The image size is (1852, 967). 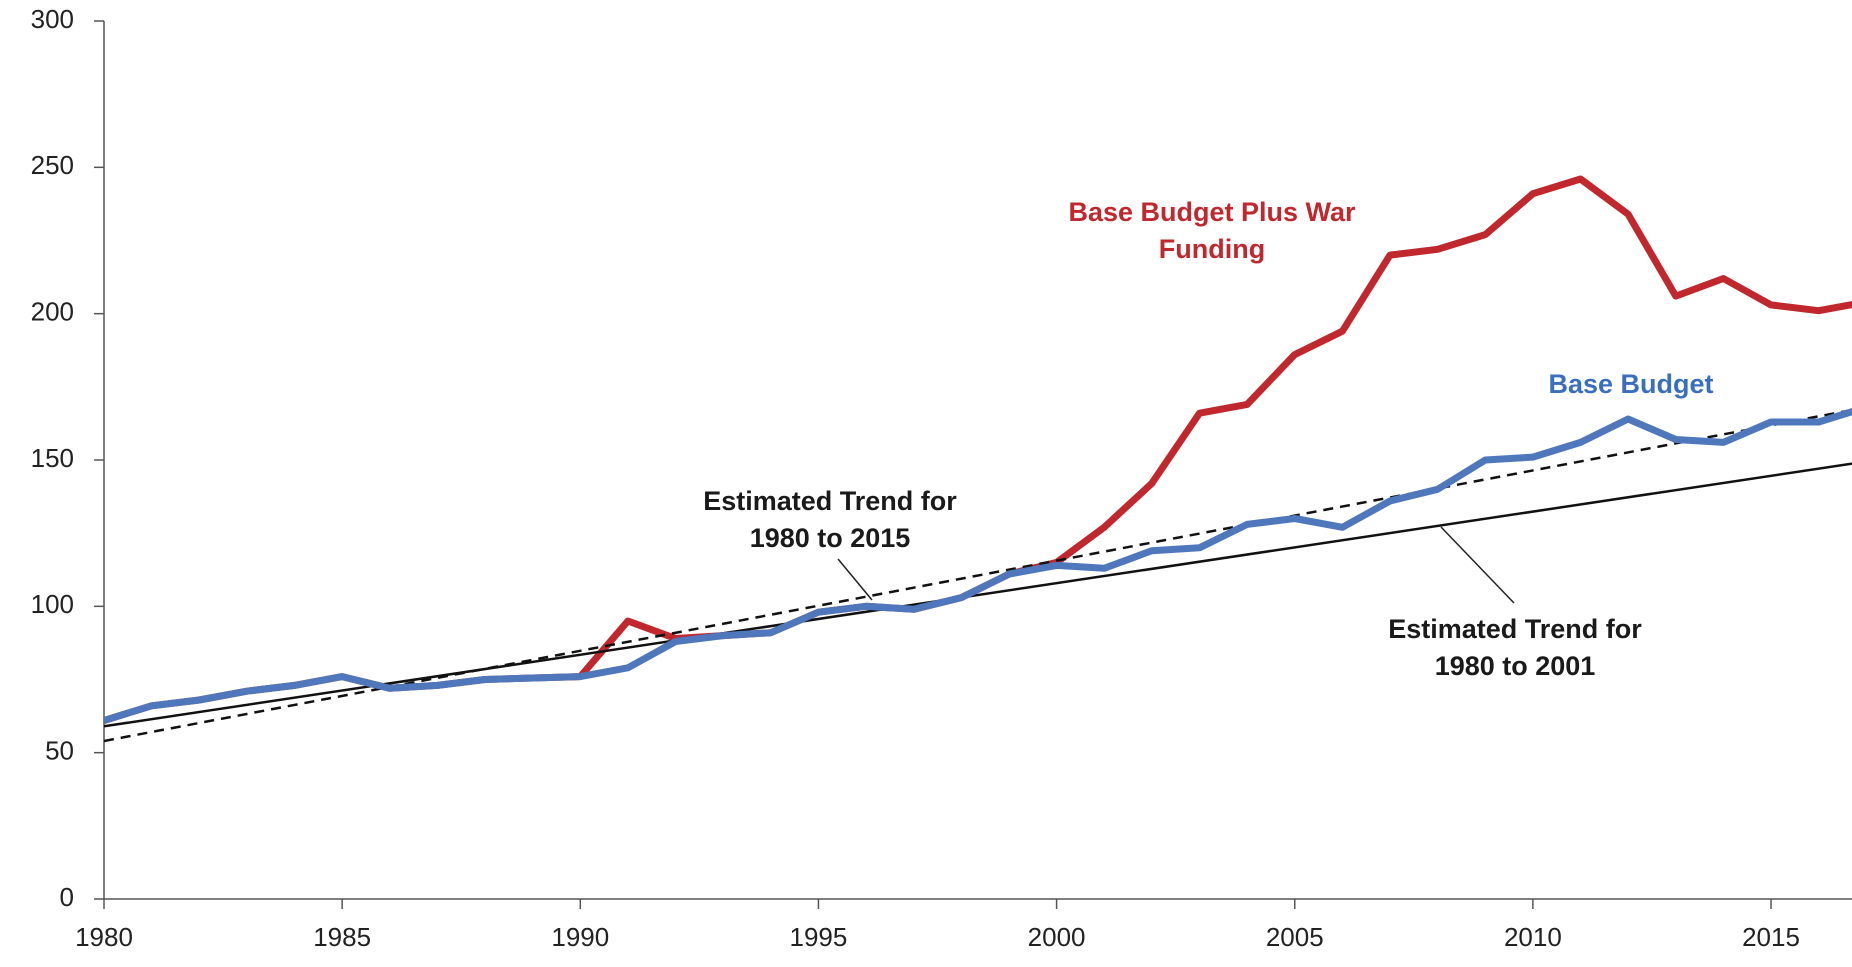 What do you see at coordinates (104, 937) in the screenshot?
I see `x-tick-label: 1980` at bounding box center [104, 937].